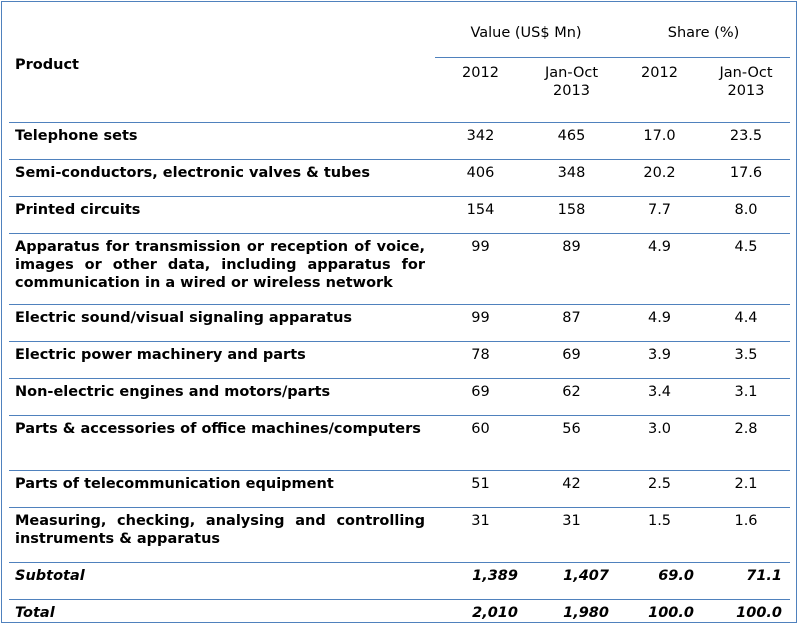 The height and width of the screenshot is (636, 800). What do you see at coordinates (571, 618) in the screenshot?
I see `total-value-2013: 1,980` at bounding box center [571, 618].